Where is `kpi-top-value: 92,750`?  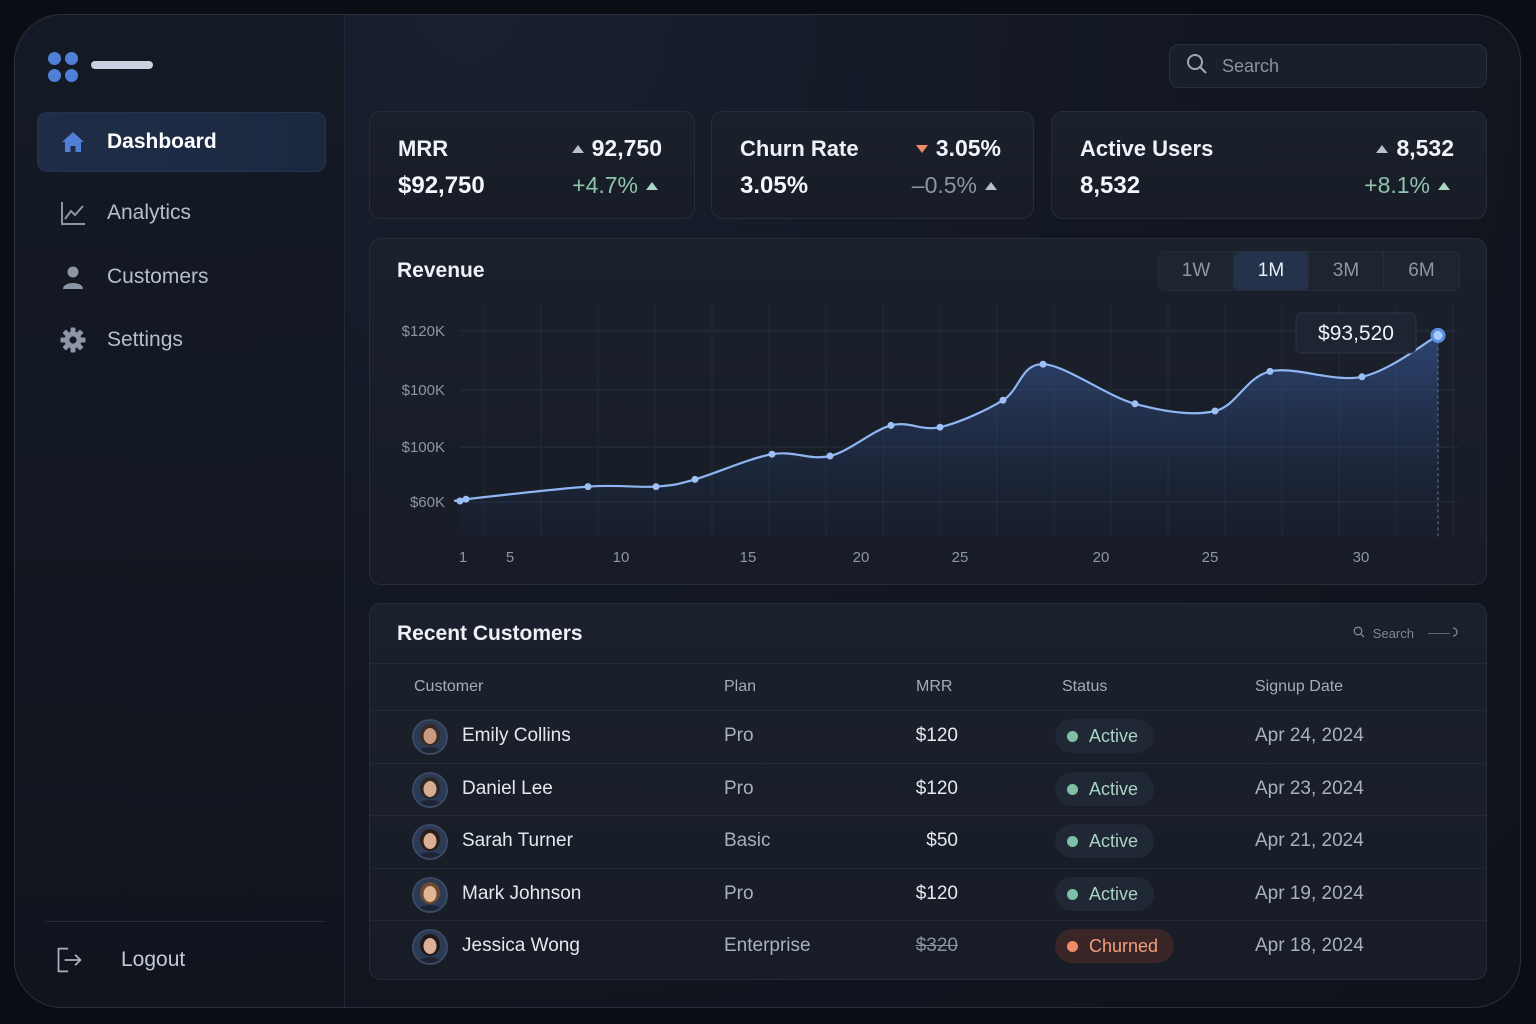 kpi-top-value: 92,750 is located at coordinates (626, 148).